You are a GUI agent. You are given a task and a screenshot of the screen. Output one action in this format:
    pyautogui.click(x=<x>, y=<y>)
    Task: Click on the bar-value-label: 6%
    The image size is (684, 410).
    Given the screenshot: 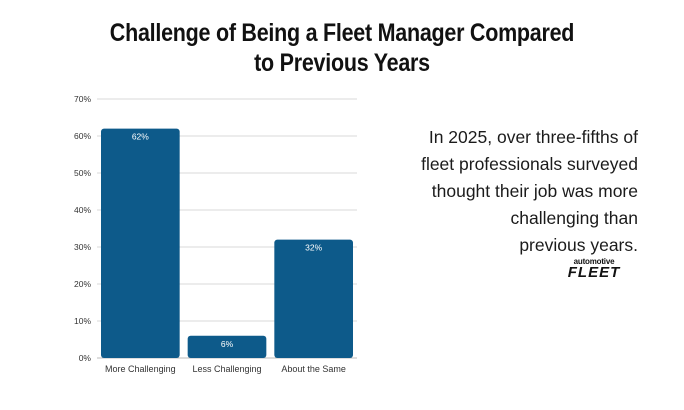 What is the action you would take?
    pyautogui.click(x=227, y=344)
    